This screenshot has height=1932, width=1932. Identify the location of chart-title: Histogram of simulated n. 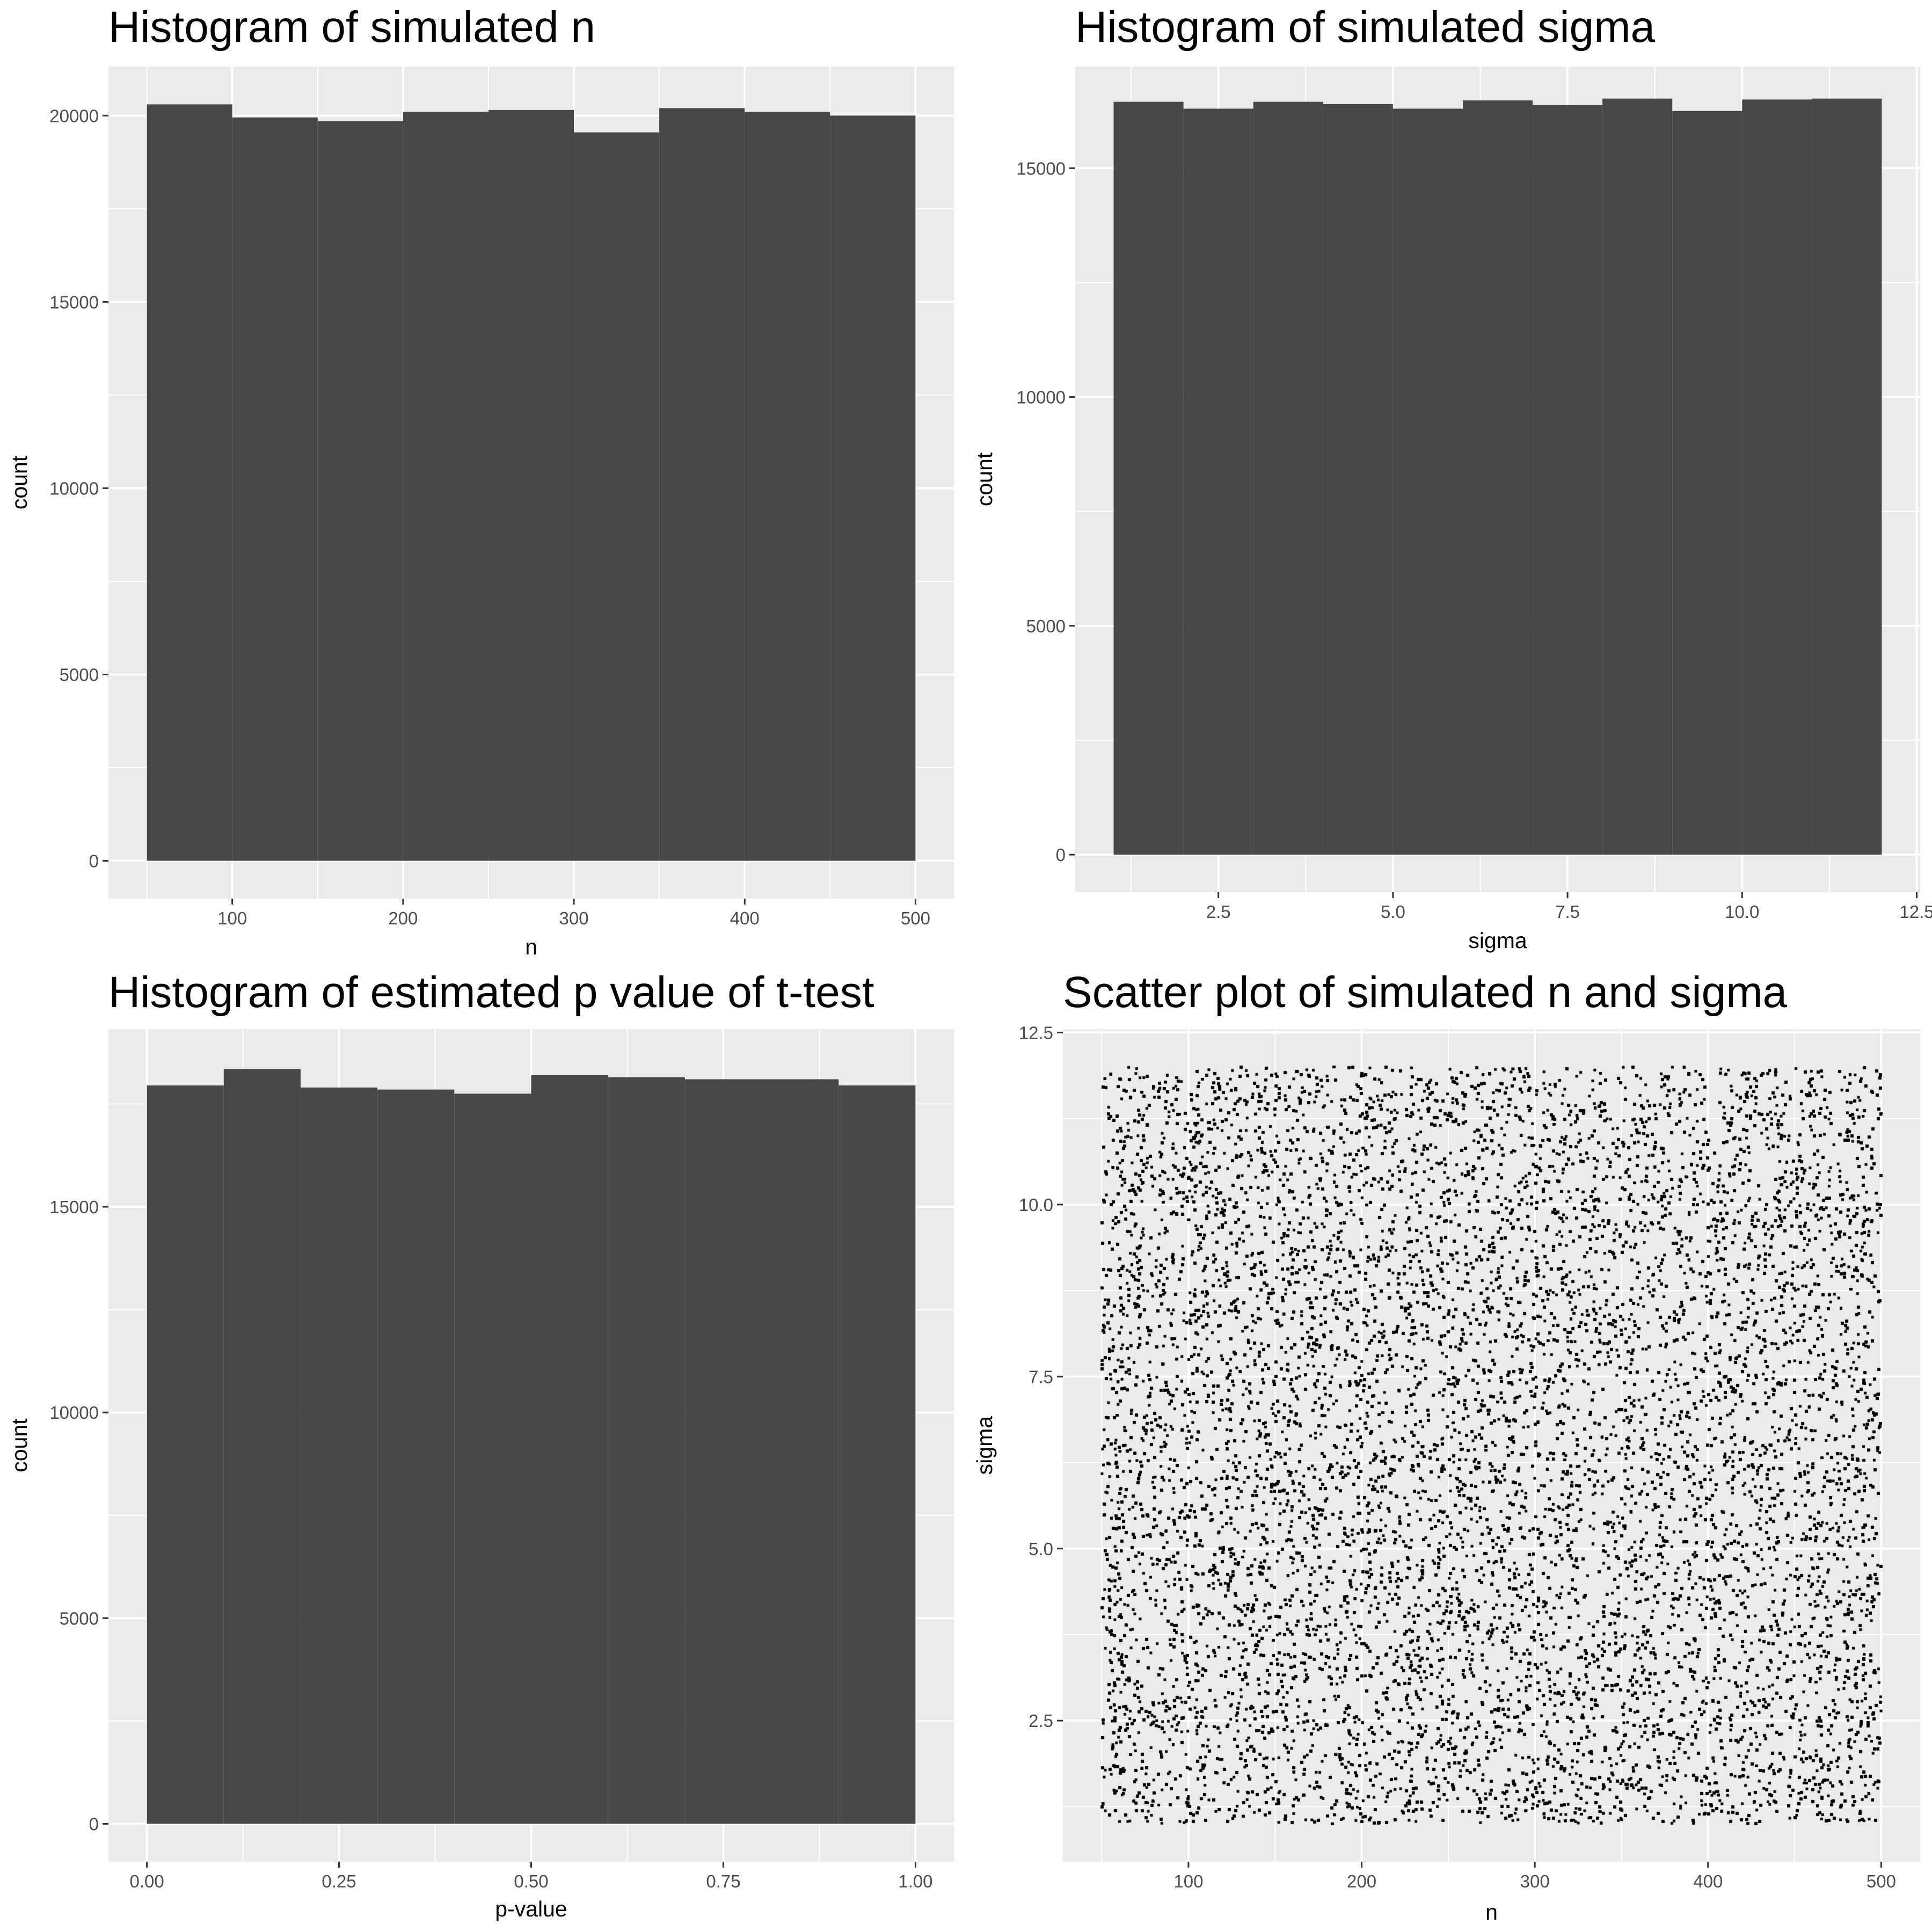
(351, 27).